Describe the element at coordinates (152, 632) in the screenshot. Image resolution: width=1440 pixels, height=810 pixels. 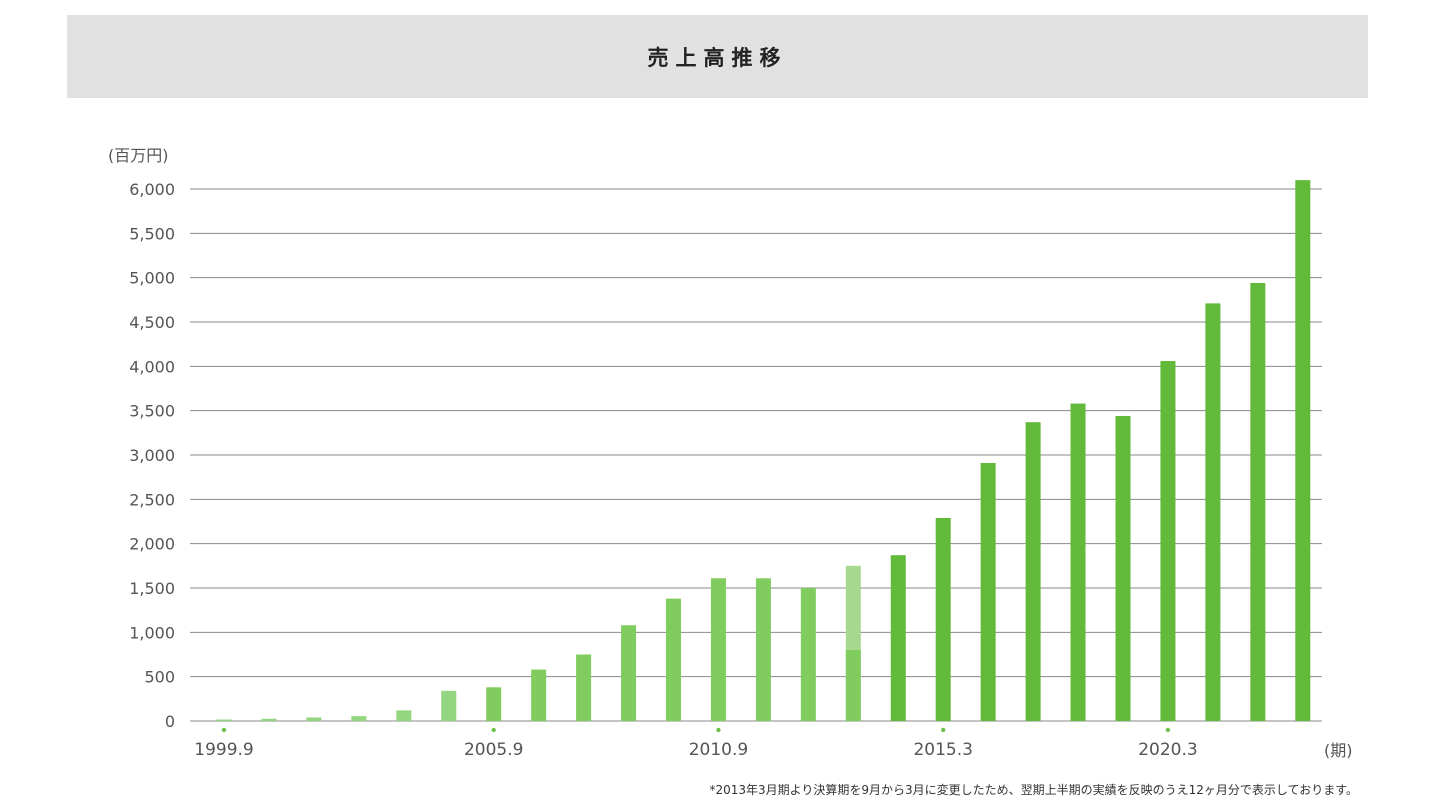
I see `y-tick-label: 1,000` at that location.